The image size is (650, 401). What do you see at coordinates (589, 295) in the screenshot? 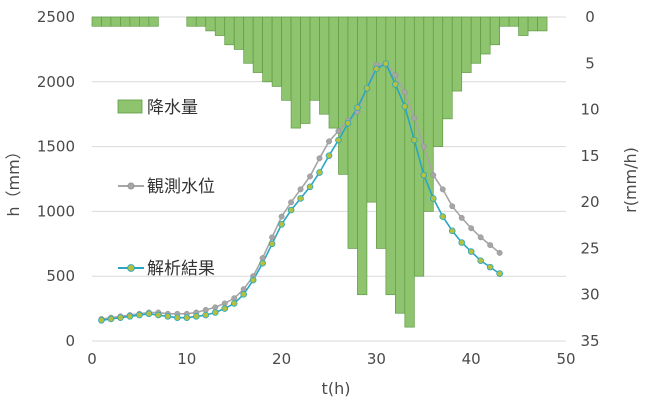
I see `y-right-tick-label: 30` at bounding box center [589, 295].